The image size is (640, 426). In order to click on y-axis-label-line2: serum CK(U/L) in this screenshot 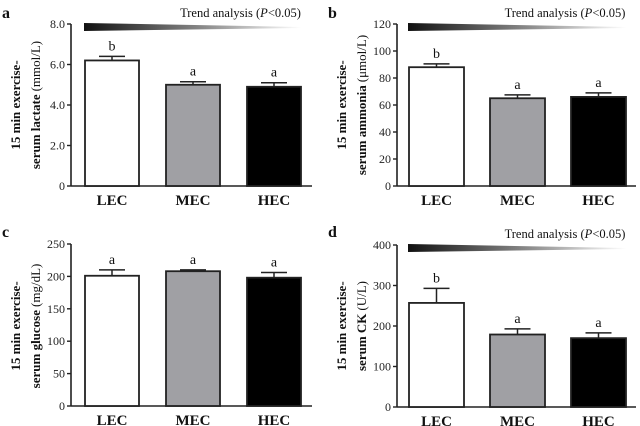, I will do `click(361, 326)`.